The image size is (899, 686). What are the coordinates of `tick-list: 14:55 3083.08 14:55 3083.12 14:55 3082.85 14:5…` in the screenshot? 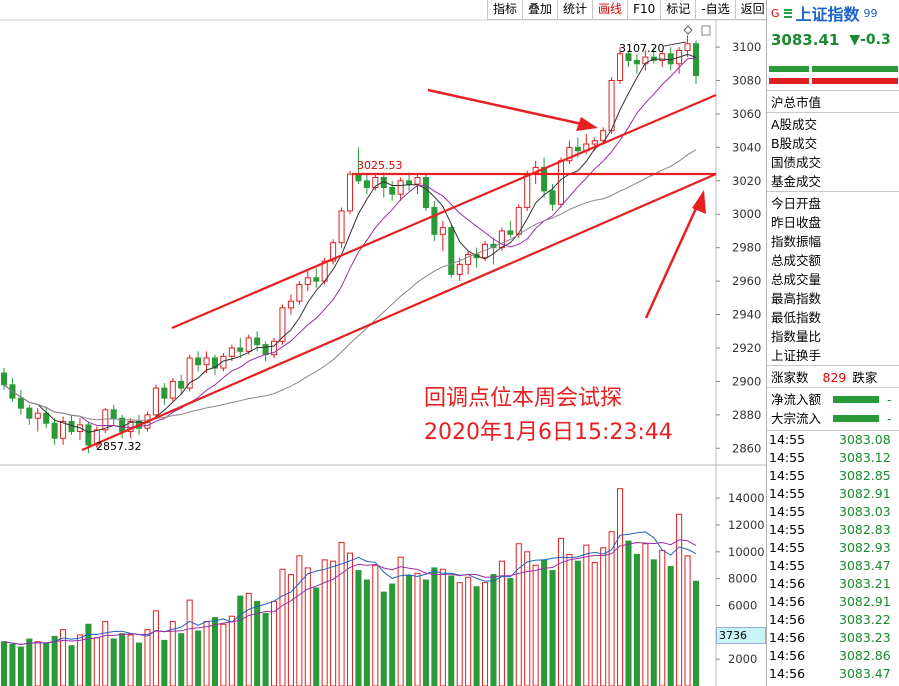 It's located at (833, 556).